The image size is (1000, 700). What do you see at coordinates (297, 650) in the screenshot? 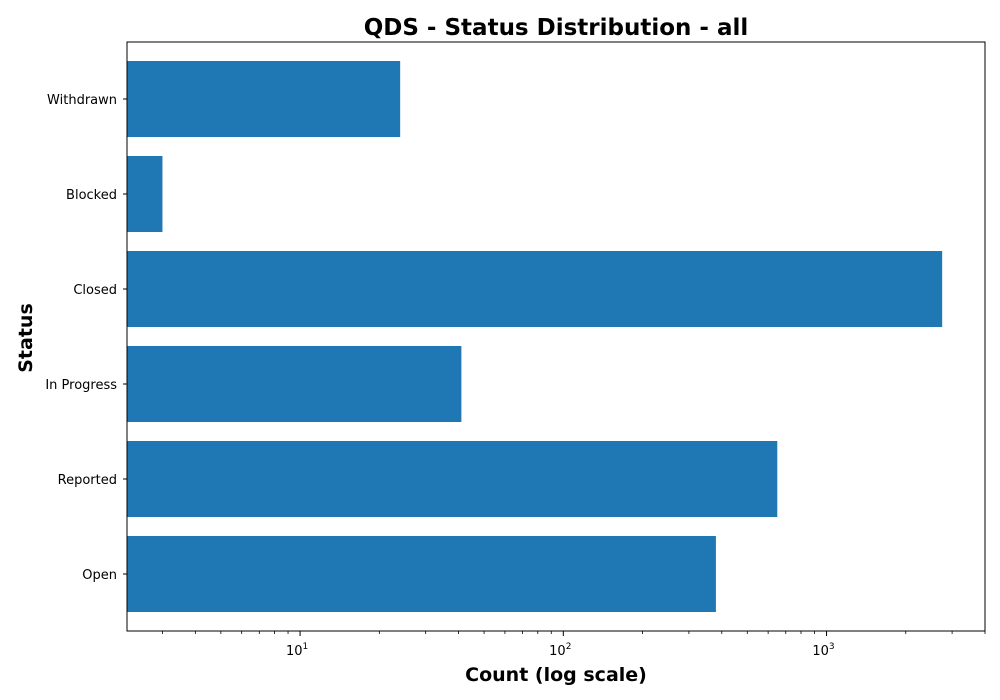
I see `x-tick-label: 10¹` at bounding box center [297, 650].